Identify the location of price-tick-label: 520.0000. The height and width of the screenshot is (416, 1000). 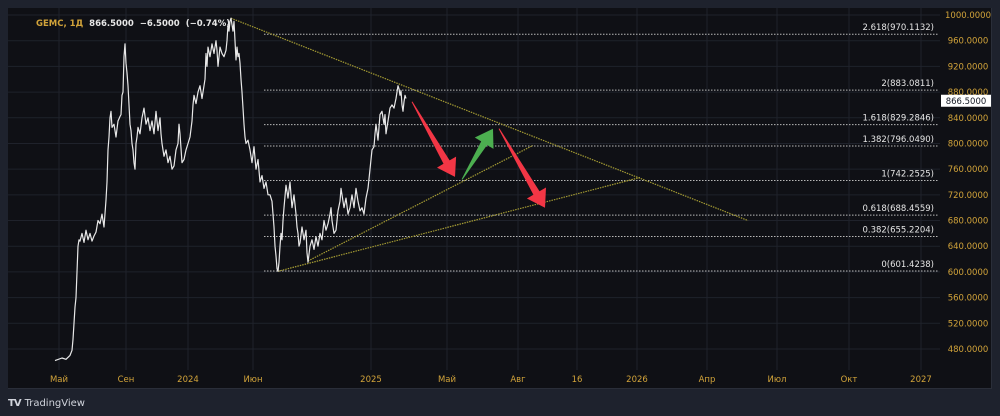
(968, 324).